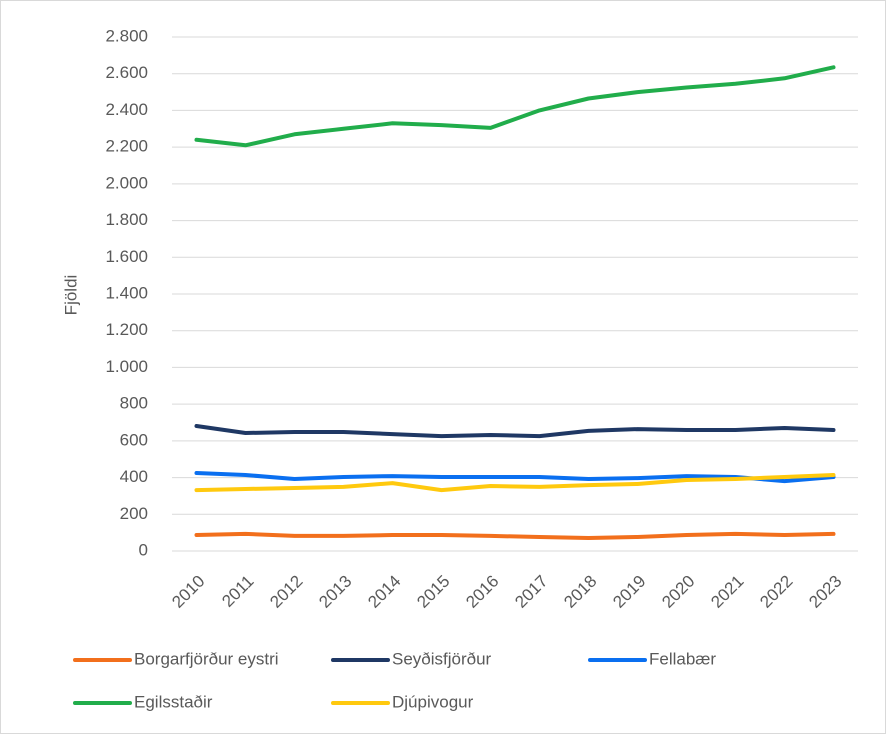 This screenshot has height=735, width=887. I want to click on legend-label: Borgarfjörður eystri, so click(206, 658).